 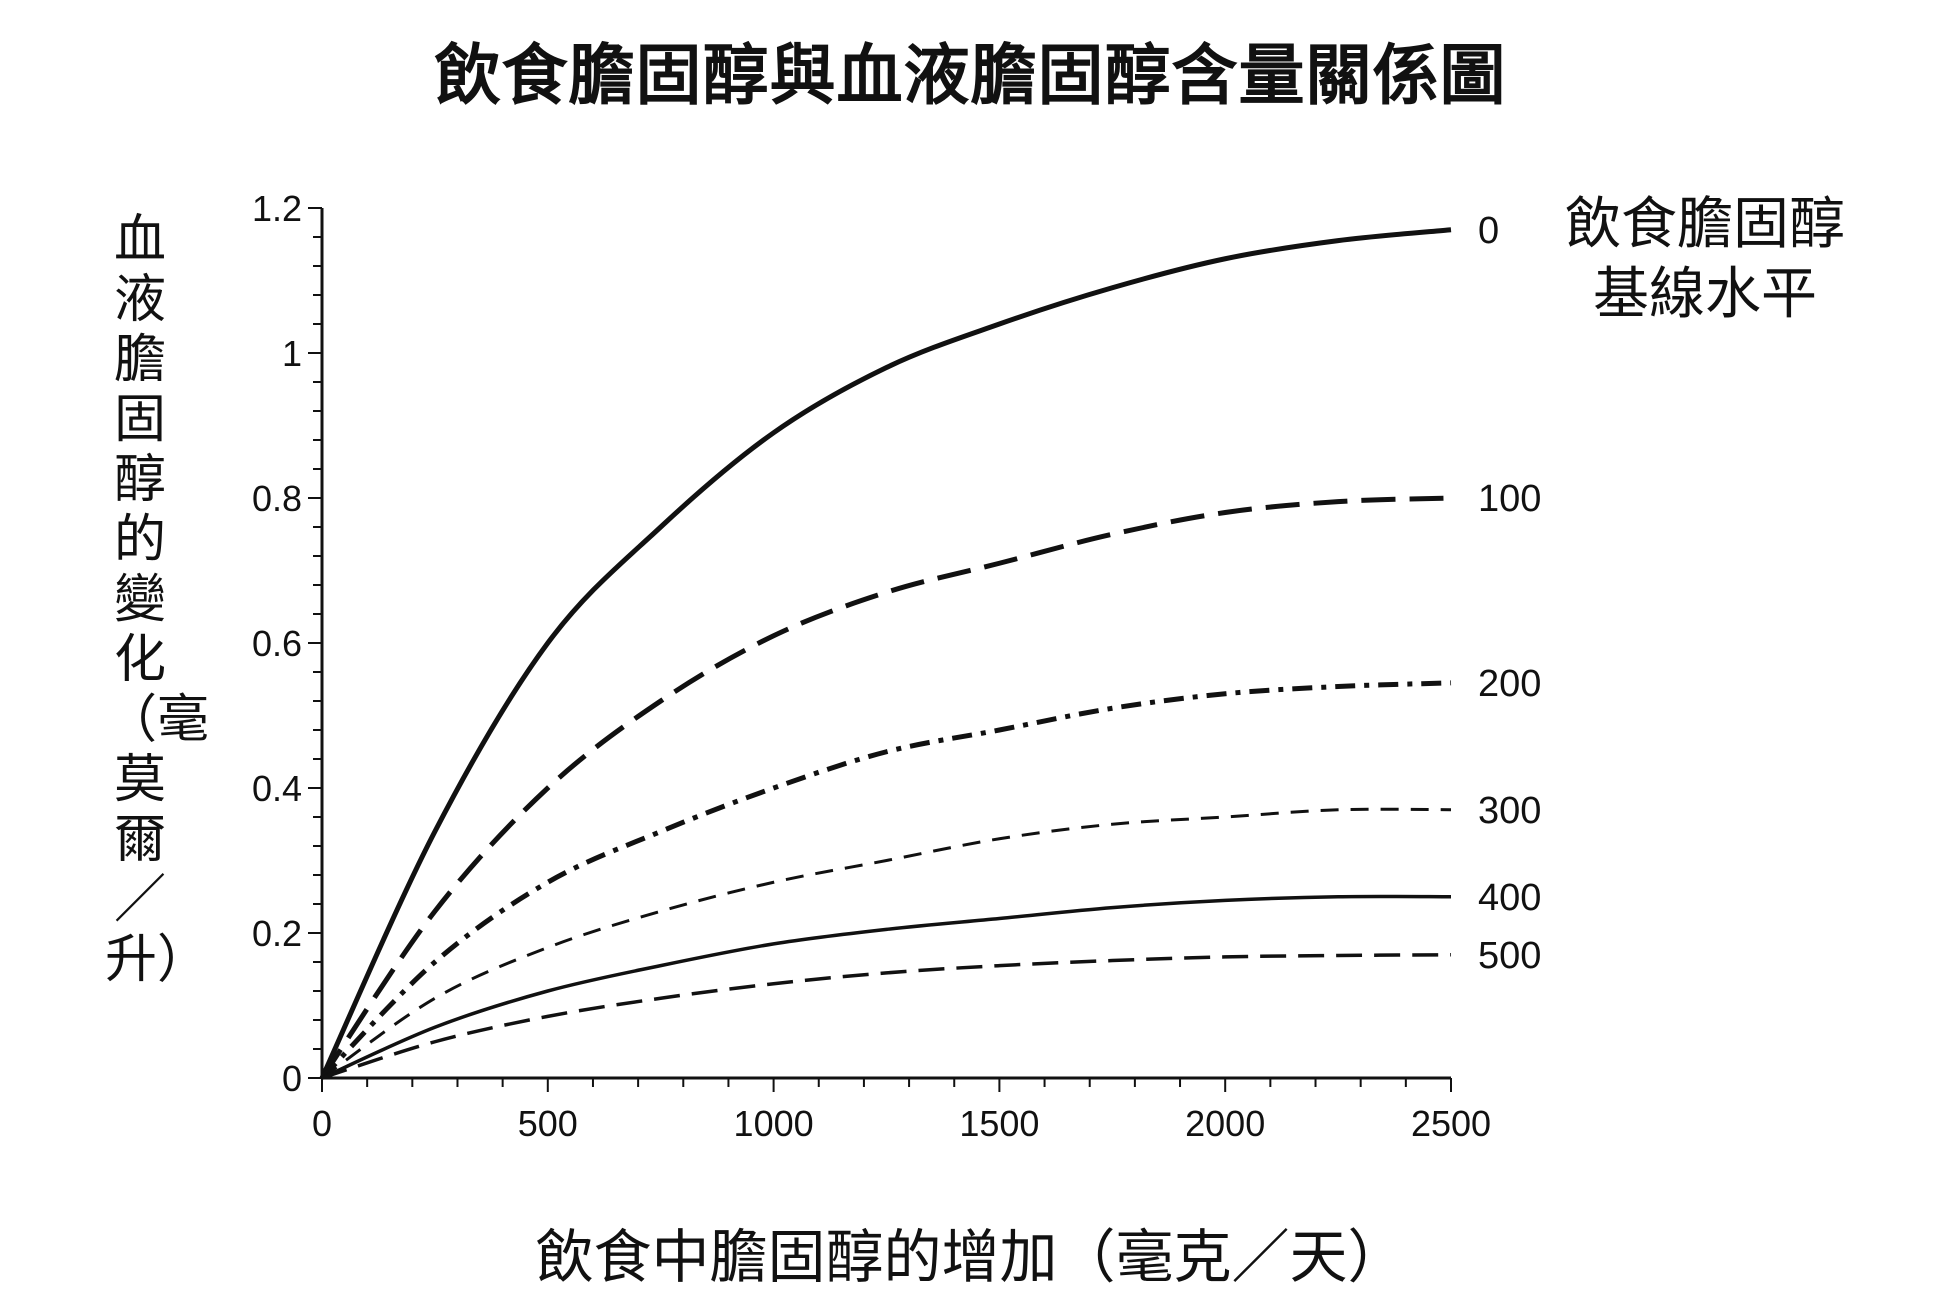 I want to click on x-tick-label: 1500, so click(x=999, y=1123).